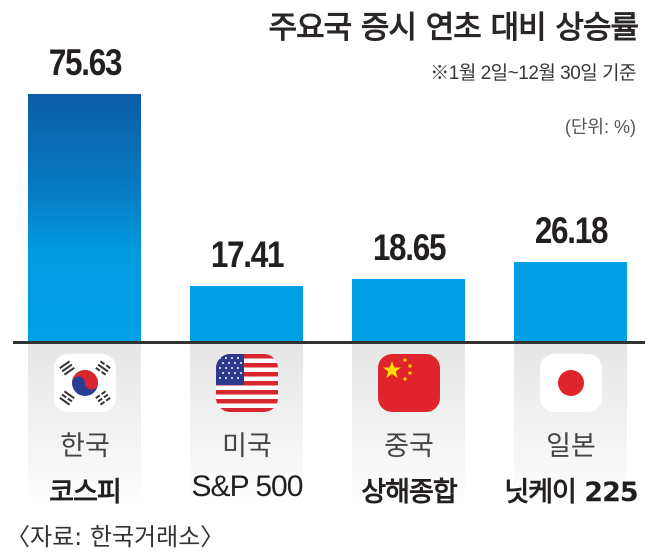  Describe the element at coordinates (85, 383) in the screenshot. I see `south-korea-flag-icon` at that location.